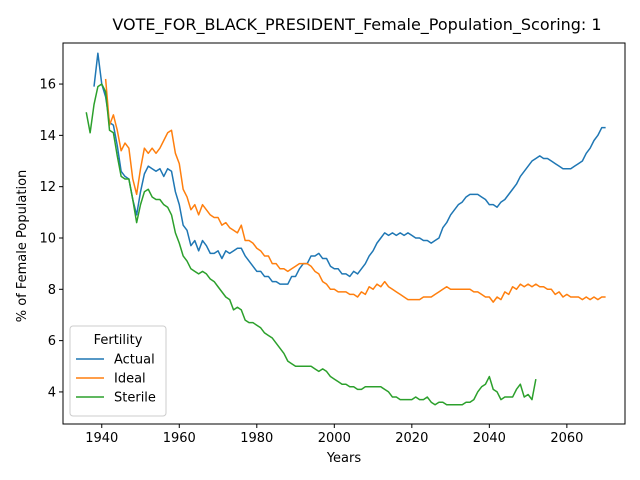 This screenshot has height=480, width=640. What do you see at coordinates (101, 438) in the screenshot?
I see `x-tick-label: 1940` at bounding box center [101, 438].